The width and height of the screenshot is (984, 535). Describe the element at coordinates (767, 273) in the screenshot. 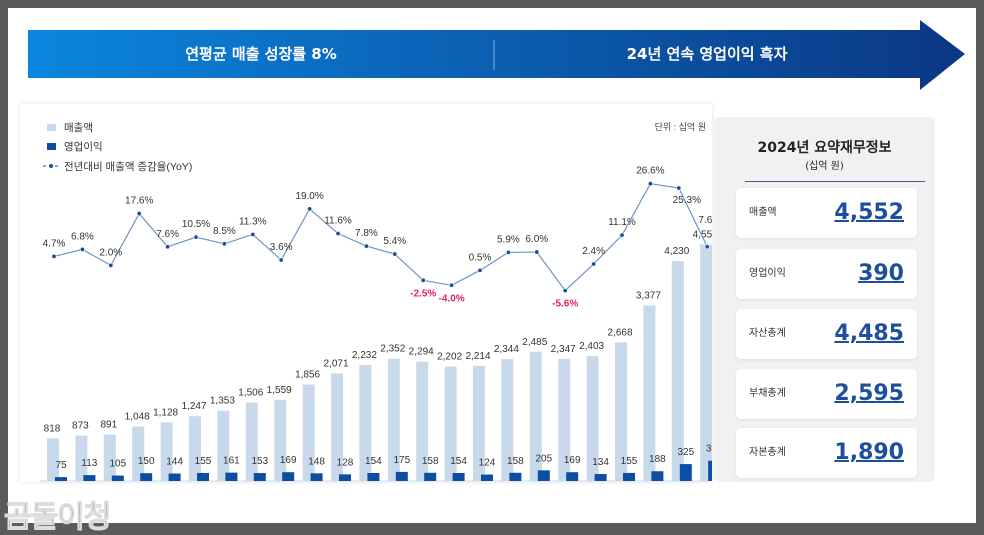

I see `card-label: 영업이익` at that location.